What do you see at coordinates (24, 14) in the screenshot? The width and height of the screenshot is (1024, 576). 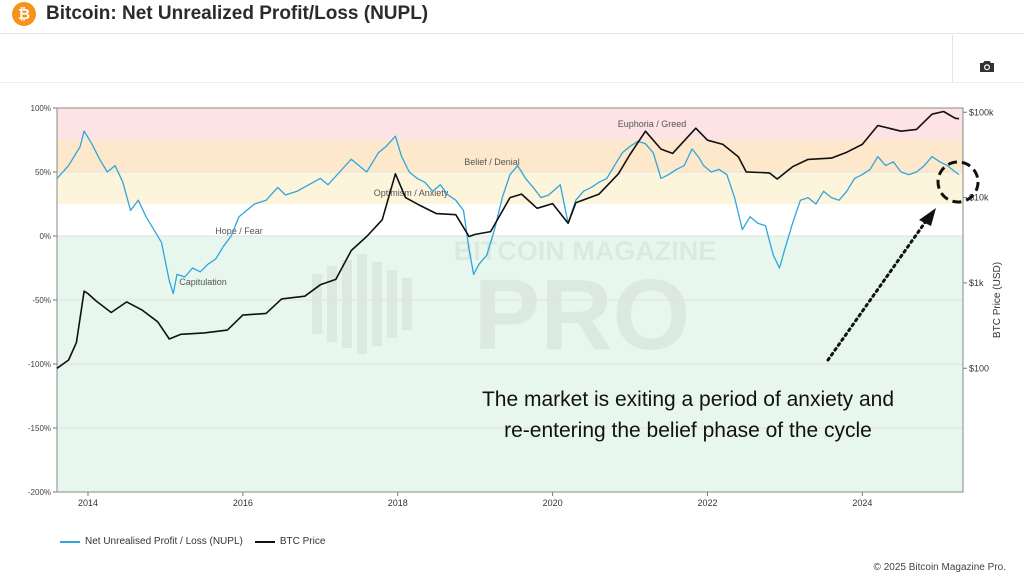 I see `bitcoin-logo-icon: ₿` at bounding box center [24, 14].